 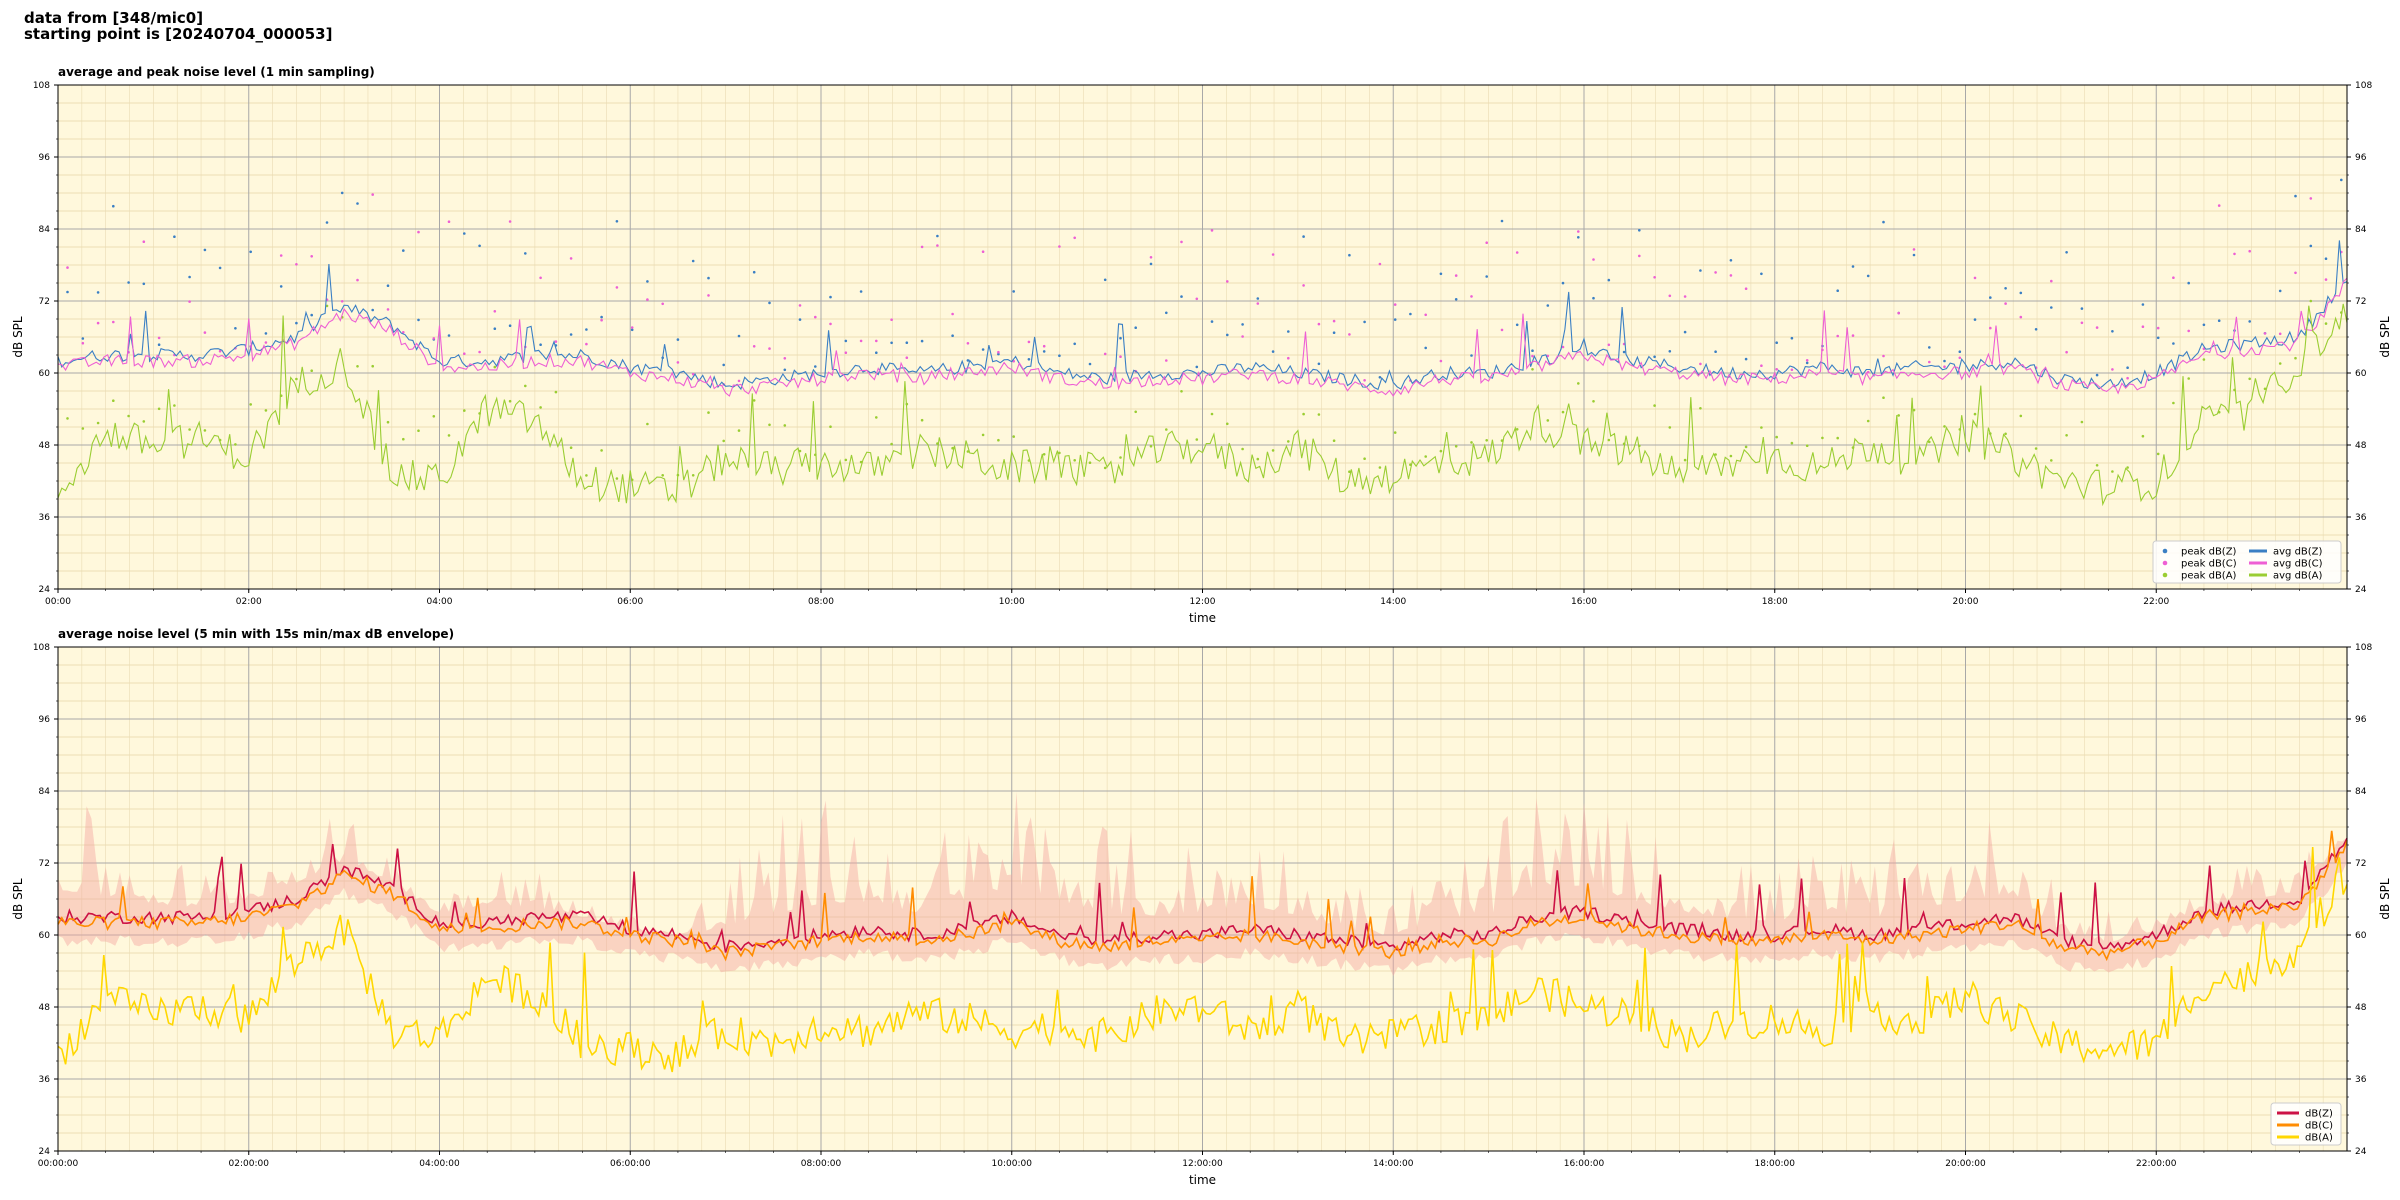 What do you see at coordinates (2363, 648) in the screenshot?
I see `ytick-label-right: 108` at bounding box center [2363, 648].